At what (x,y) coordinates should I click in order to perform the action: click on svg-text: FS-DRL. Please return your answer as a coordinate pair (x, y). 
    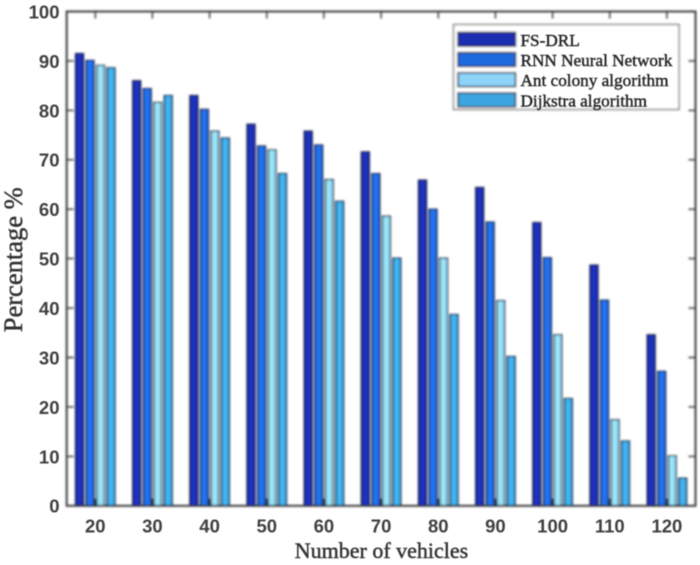
    Looking at the image, I should click on (550, 40).